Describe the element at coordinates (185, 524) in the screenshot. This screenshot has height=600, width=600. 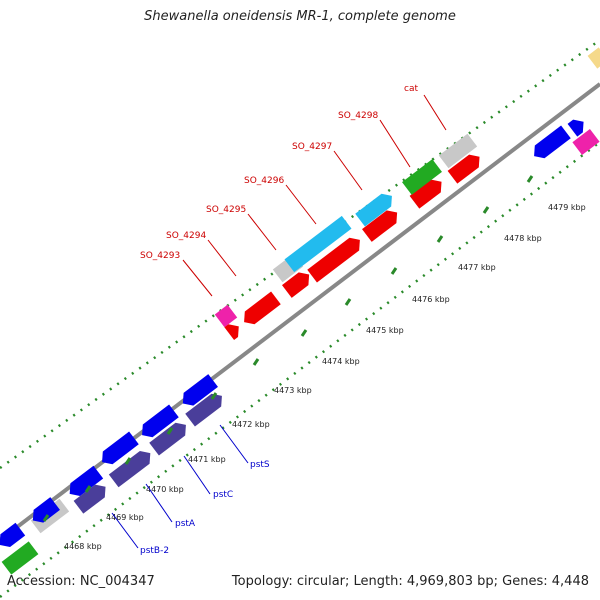
I see `gene-label: pstA` at that location.